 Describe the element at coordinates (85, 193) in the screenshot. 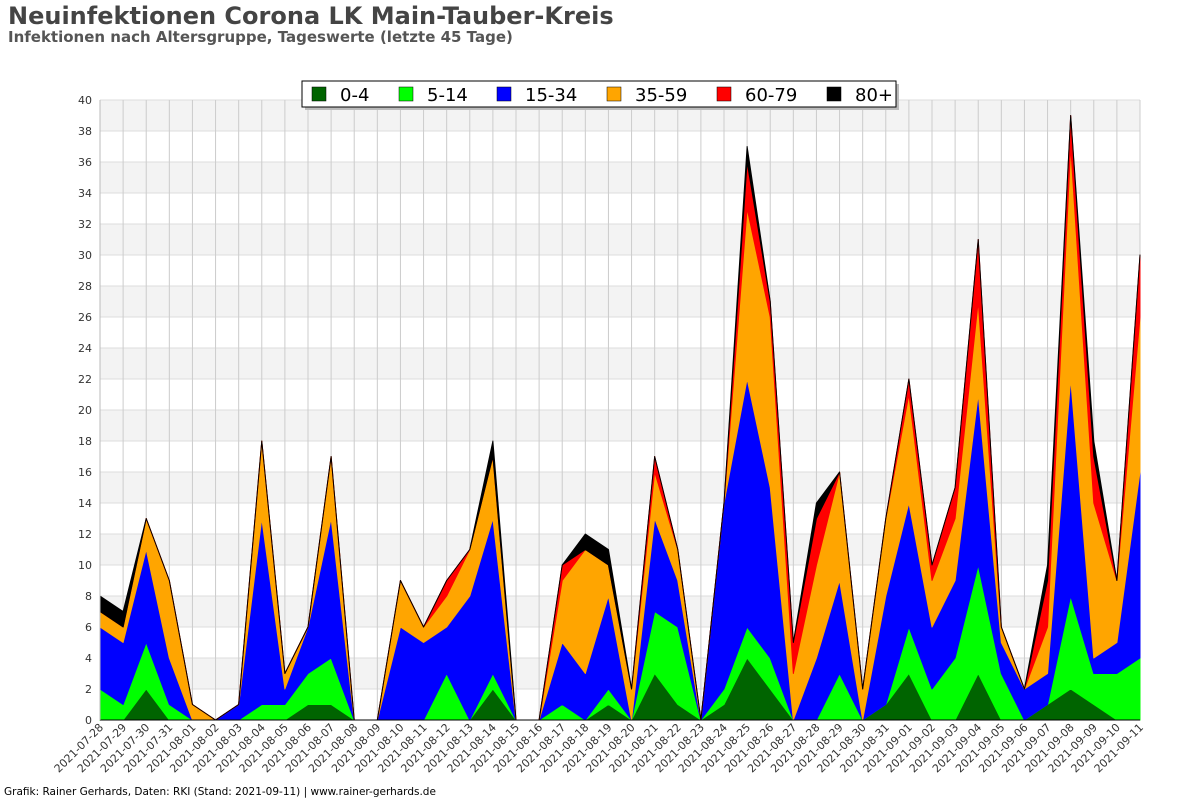

I see `y-tick-label: 34` at that location.